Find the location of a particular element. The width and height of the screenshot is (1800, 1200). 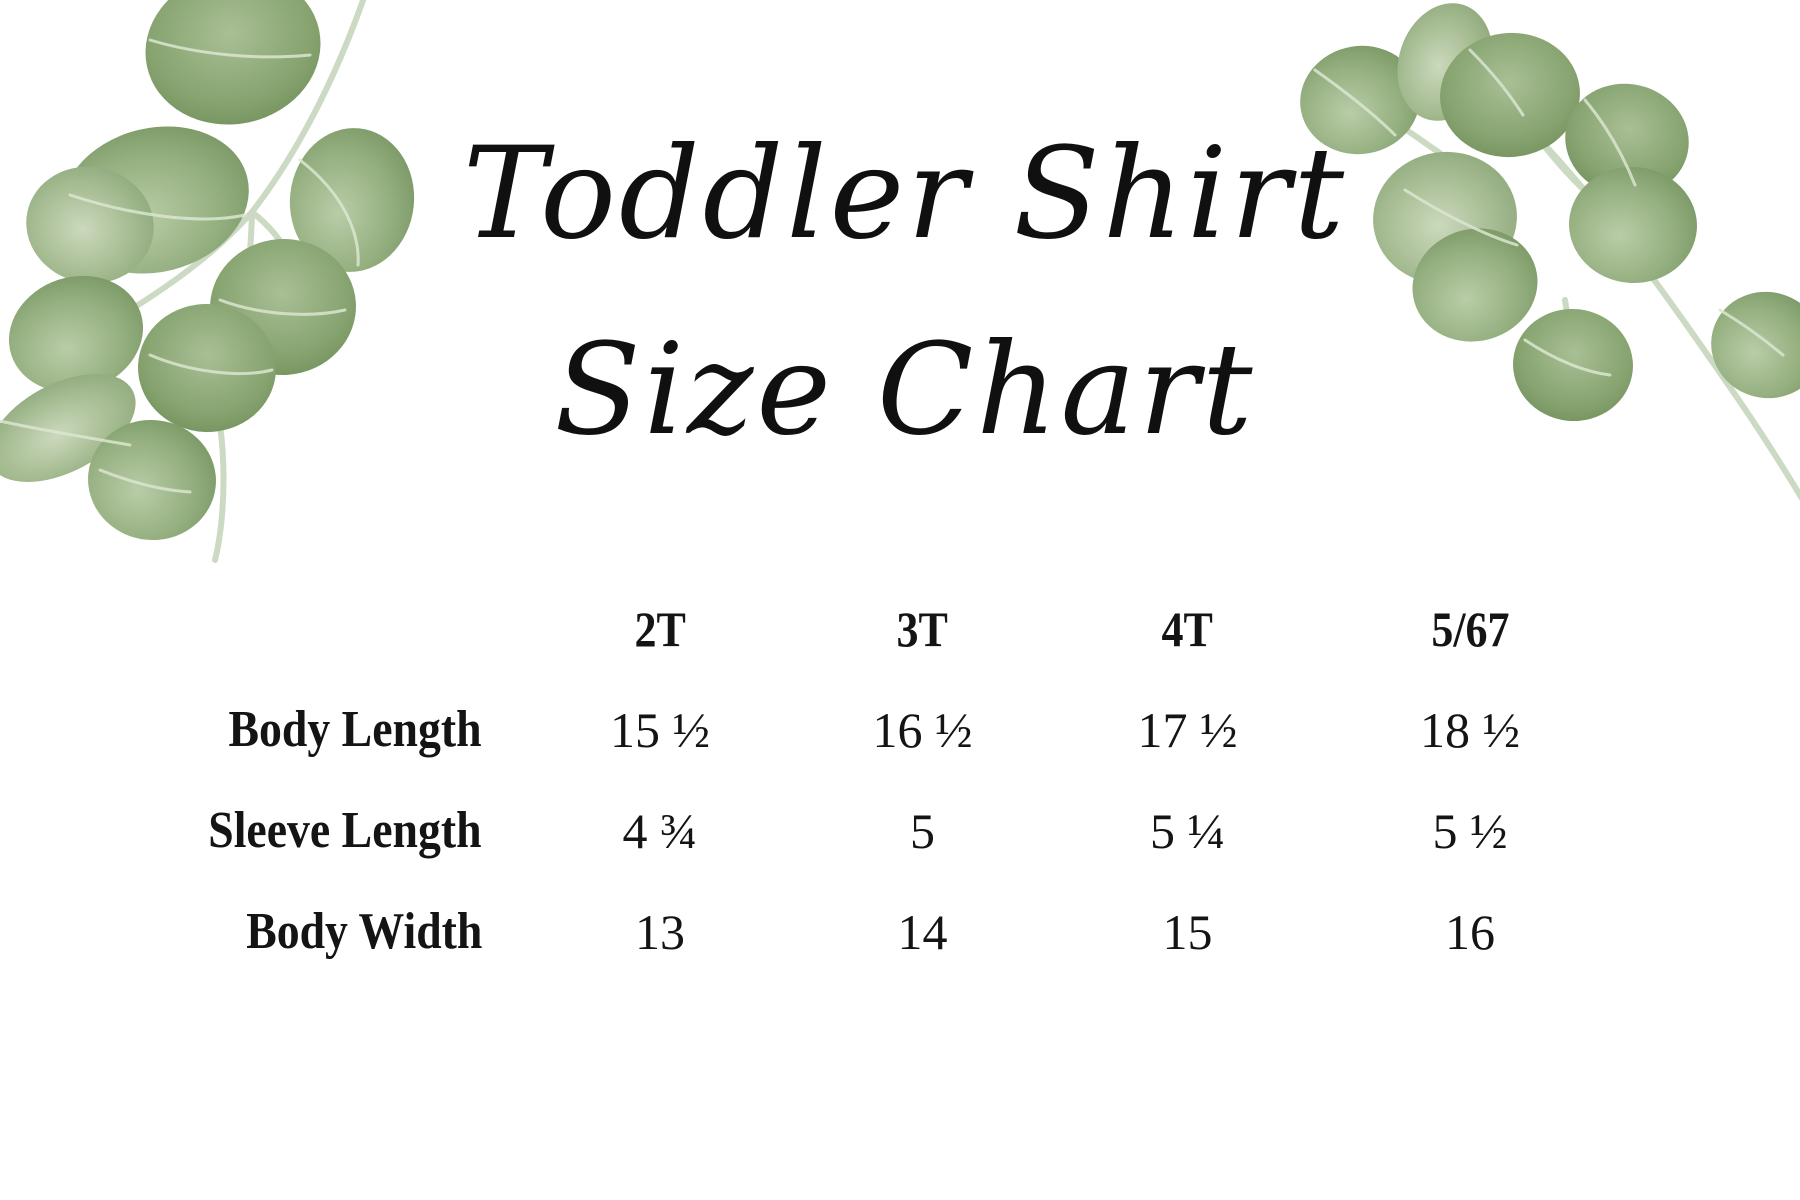

cell-sleeve-length-5-67: 5 ½ is located at coordinates (1470, 830).